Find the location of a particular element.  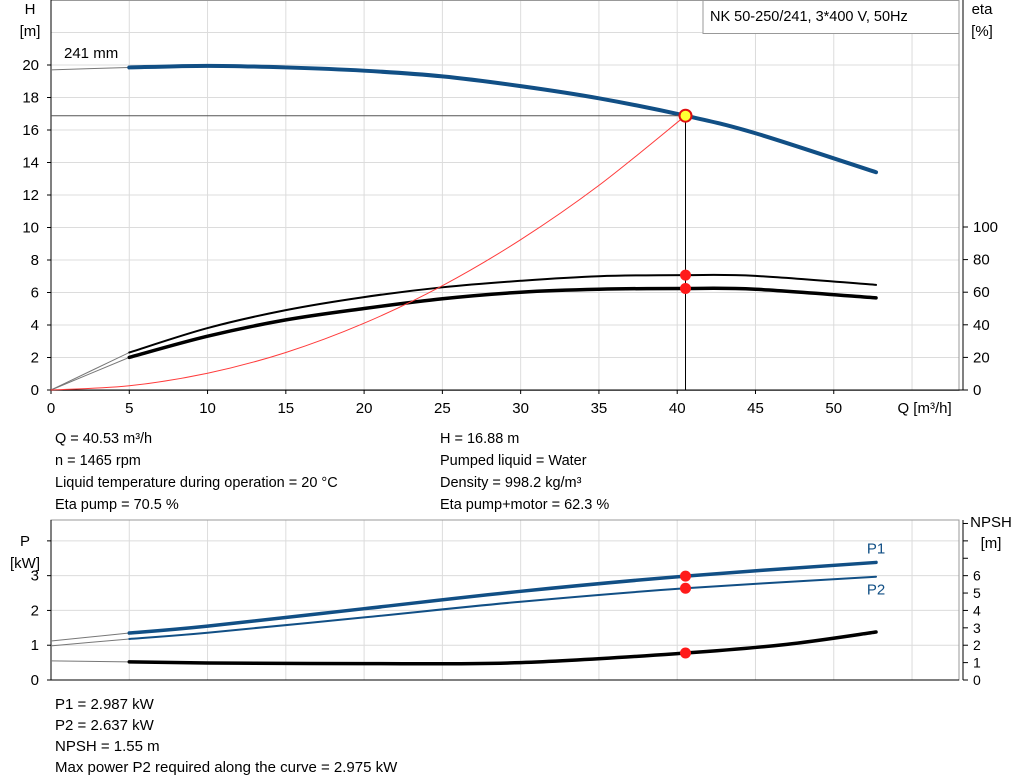

y-tick-label-eta: 100 is located at coordinates (985, 227).